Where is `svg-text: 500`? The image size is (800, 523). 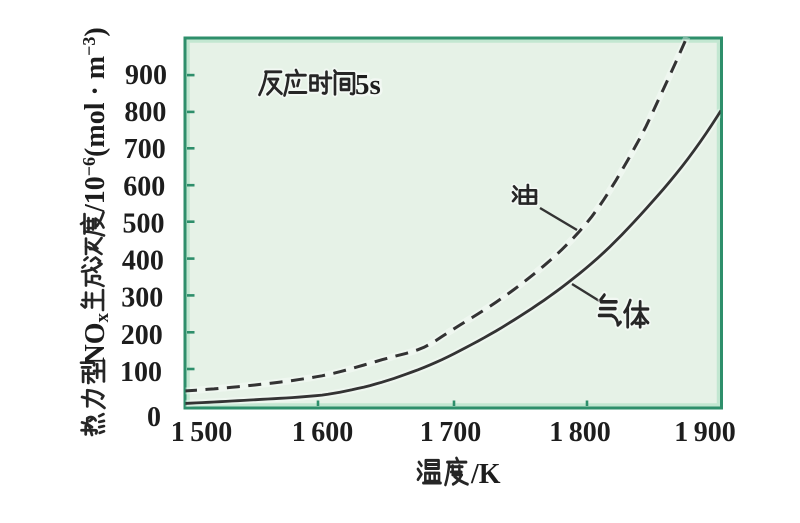 svg-text: 500 is located at coordinates (144, 223).